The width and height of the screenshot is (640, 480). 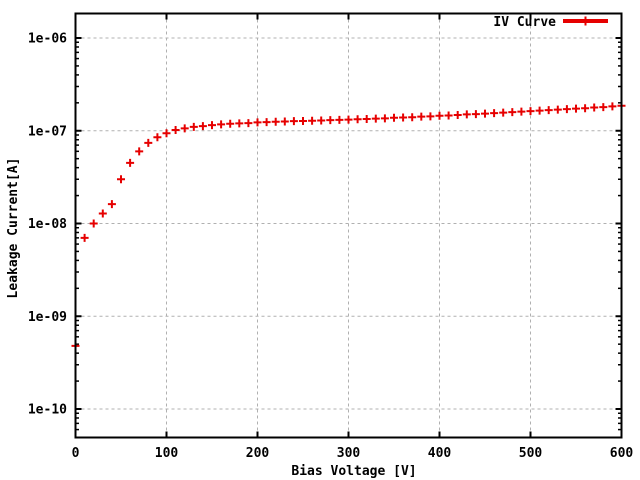 I want to click on y-axis-title: Leakage Current[A], so click(x=13, y=228).